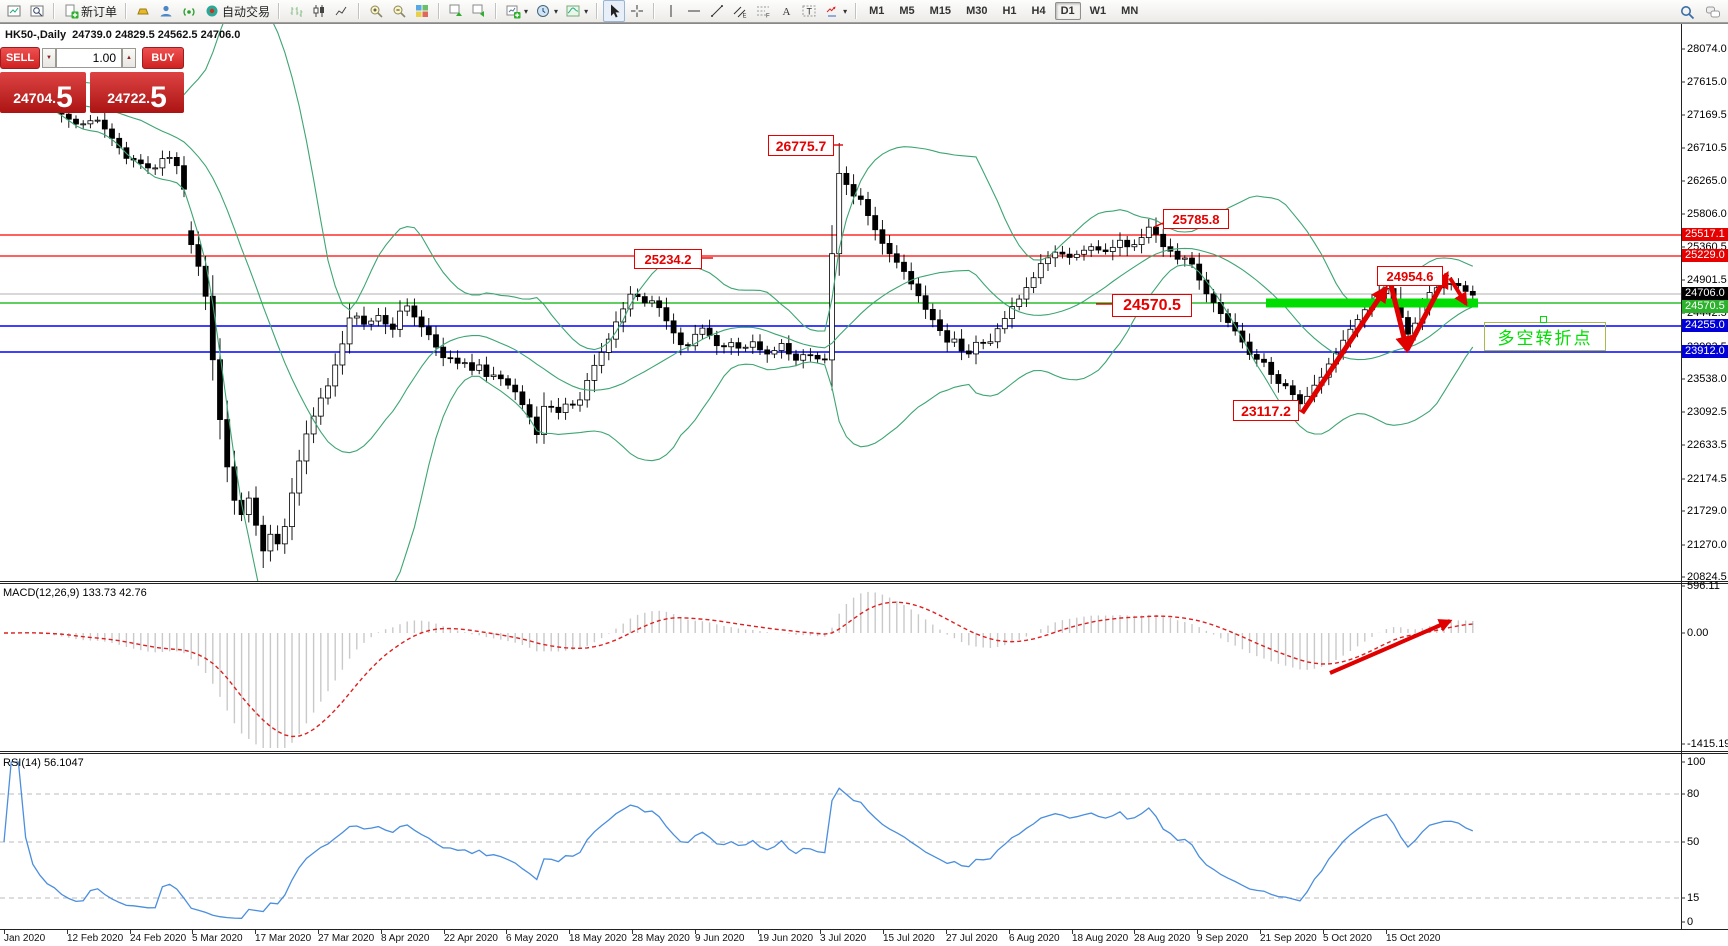 The height and width of the screenshot is (946, 1728). I want to click on indicator-window-button, so click(37, 11).